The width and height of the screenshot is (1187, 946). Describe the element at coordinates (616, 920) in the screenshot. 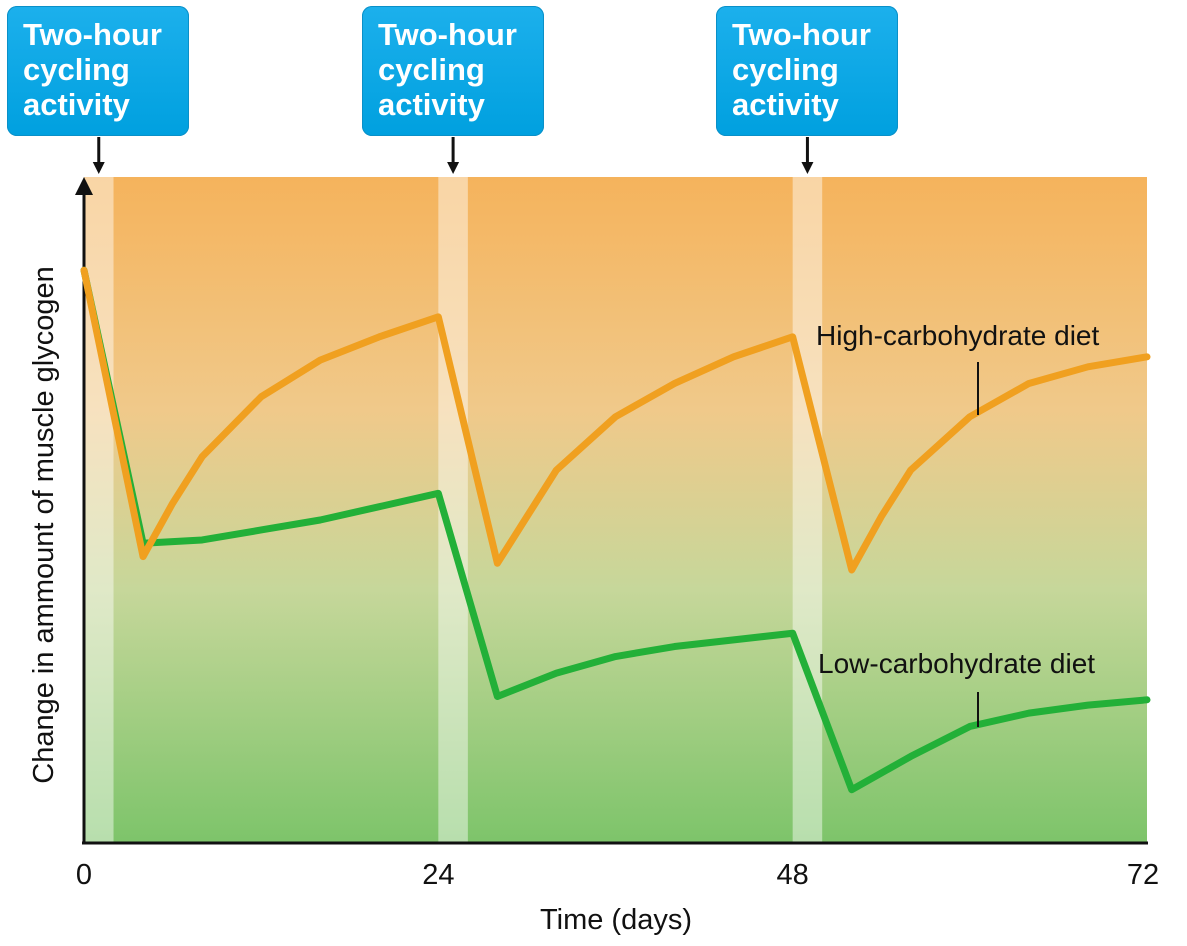

I see `x-axis-label: Time (days)` at that location.